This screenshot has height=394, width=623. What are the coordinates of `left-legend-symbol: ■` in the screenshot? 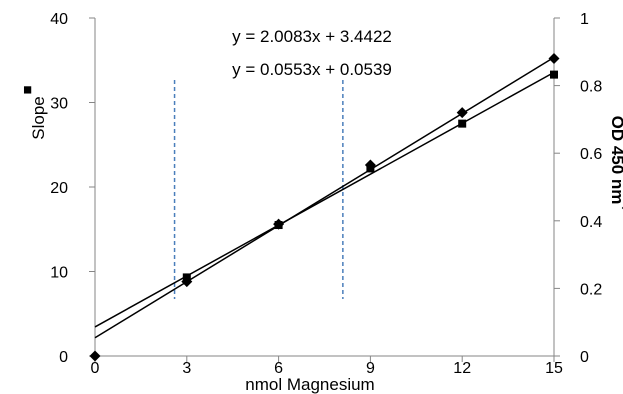 It's located at (27, 89).